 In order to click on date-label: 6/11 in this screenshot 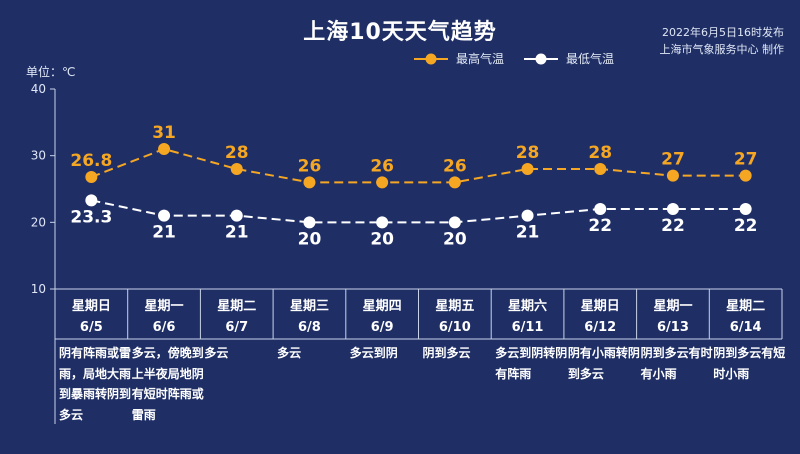, I will do `click(528, 327)`.